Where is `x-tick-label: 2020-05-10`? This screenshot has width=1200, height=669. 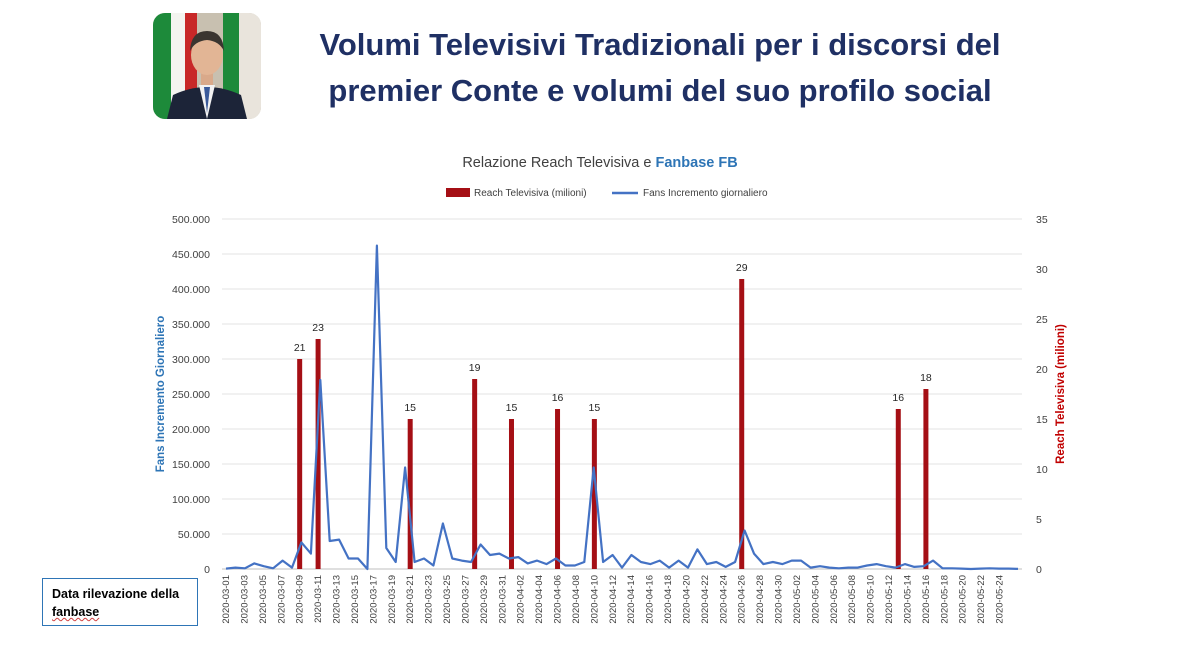 x-tick-label: 2020-05-10 is located at coordinates (871, 599).